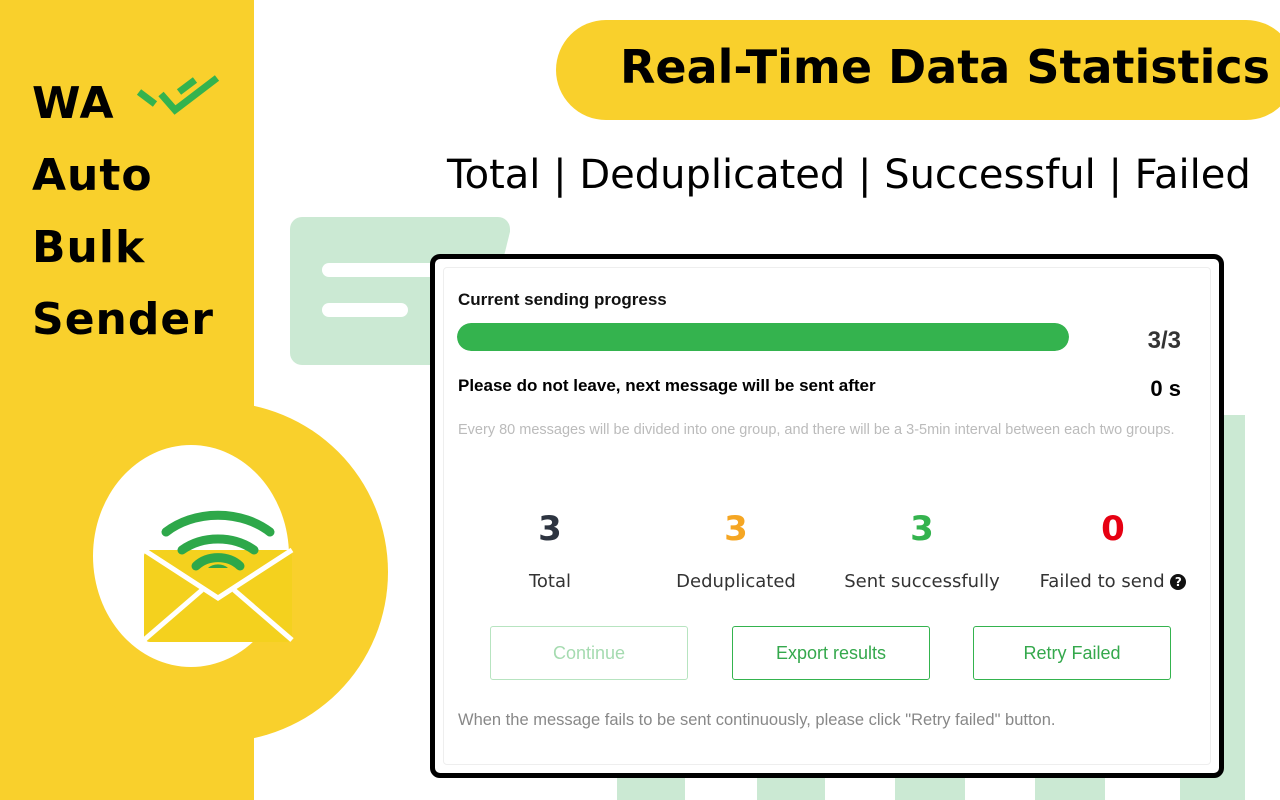  Describe the element at coordinates (550, 550) in the screenshot. I see `stat-total: 3 Total` at that location.